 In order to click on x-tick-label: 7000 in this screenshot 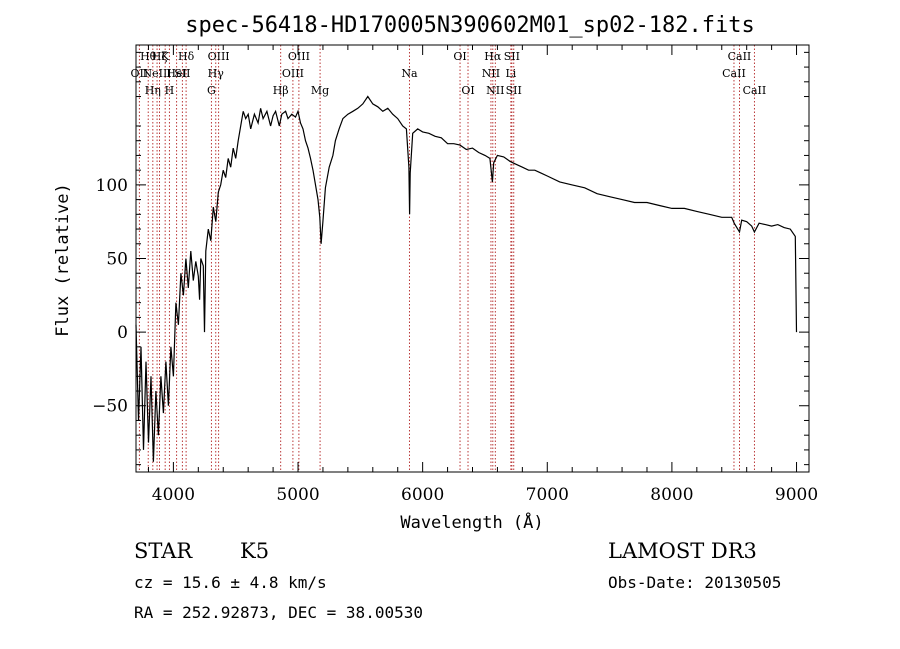, I will do `click(547, 495)`.